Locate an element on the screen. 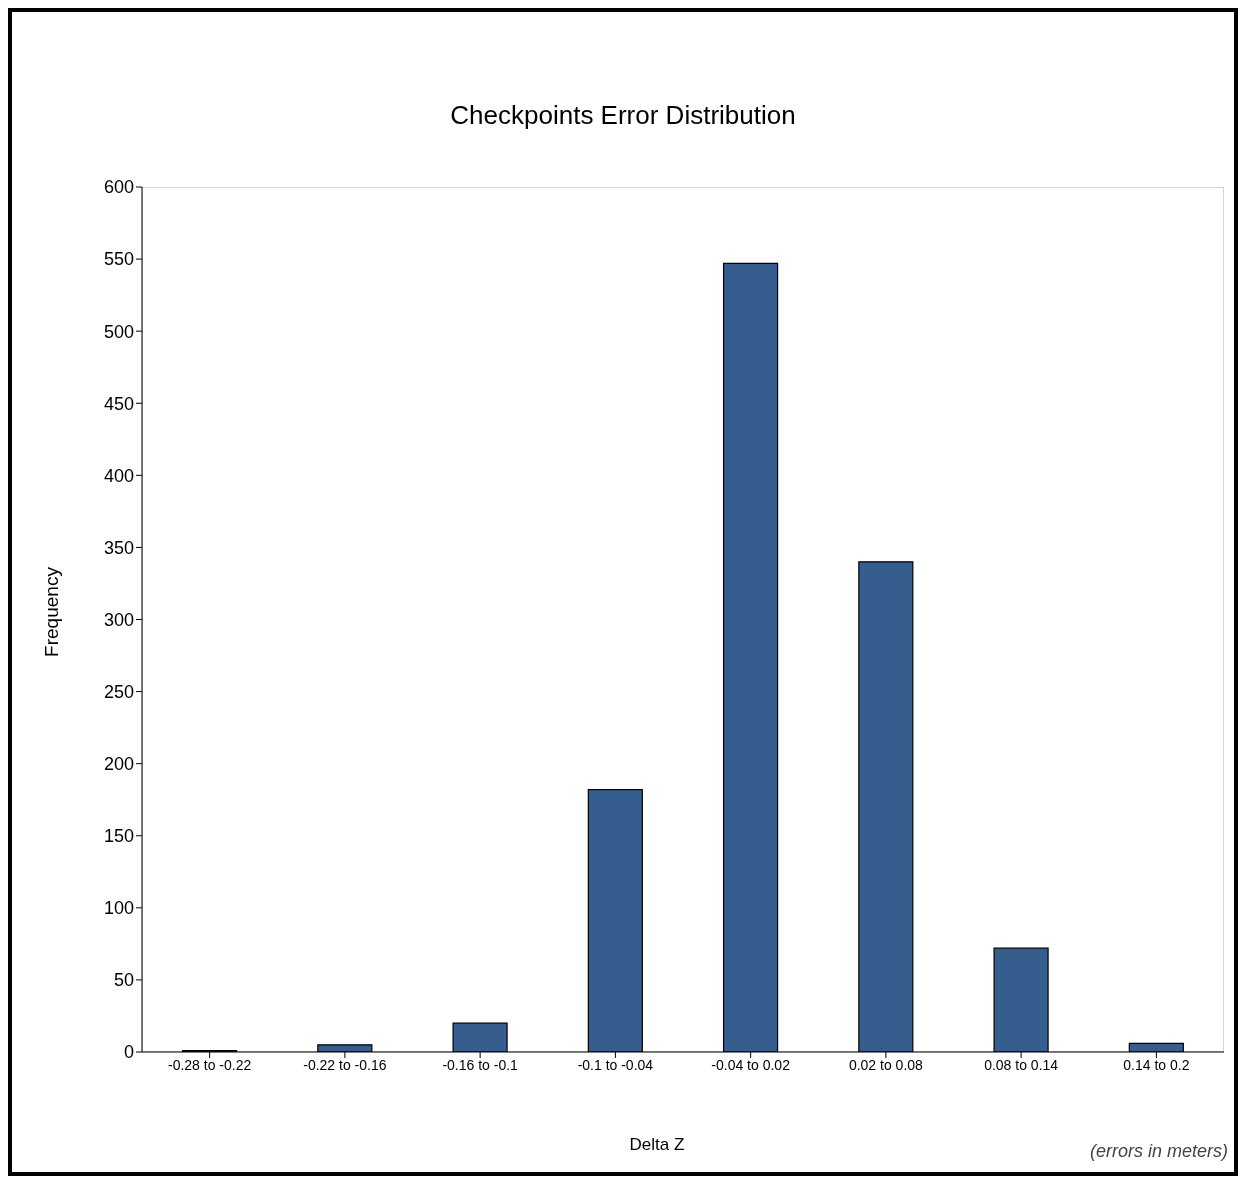  y-tick-label: 500 is located at coordinates (118, 331).